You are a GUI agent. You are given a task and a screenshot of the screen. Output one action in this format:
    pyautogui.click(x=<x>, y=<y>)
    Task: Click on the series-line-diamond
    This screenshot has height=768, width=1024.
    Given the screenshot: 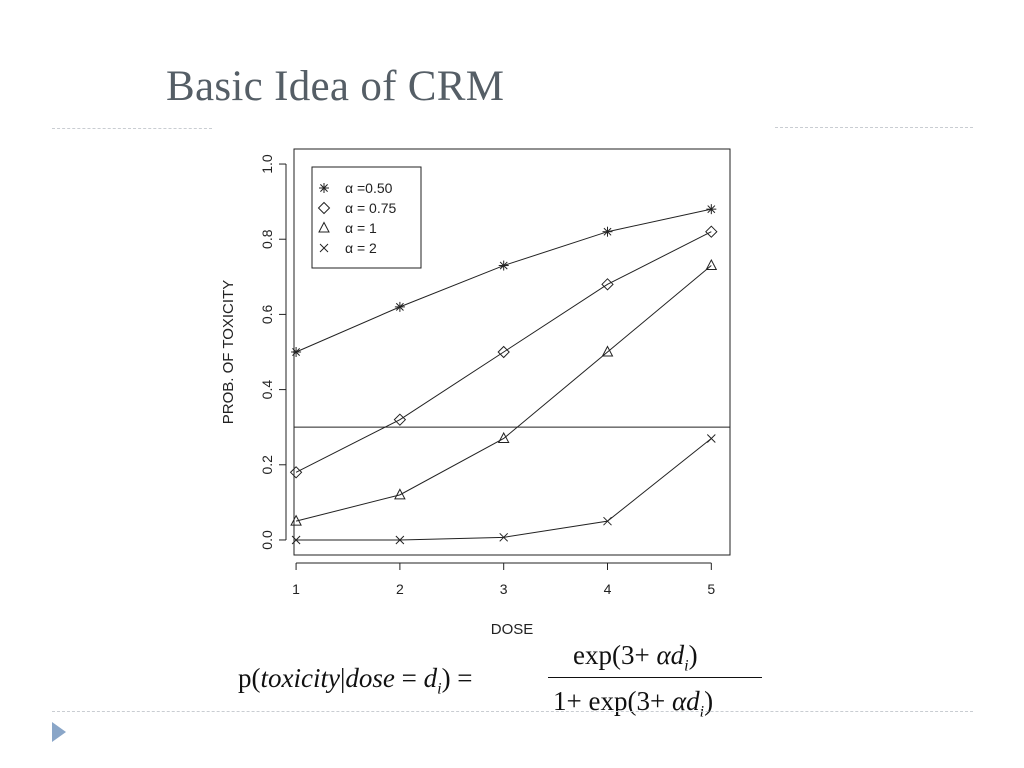 What is the action you would take?
    pyautogui.click(x=503, y=352)
    